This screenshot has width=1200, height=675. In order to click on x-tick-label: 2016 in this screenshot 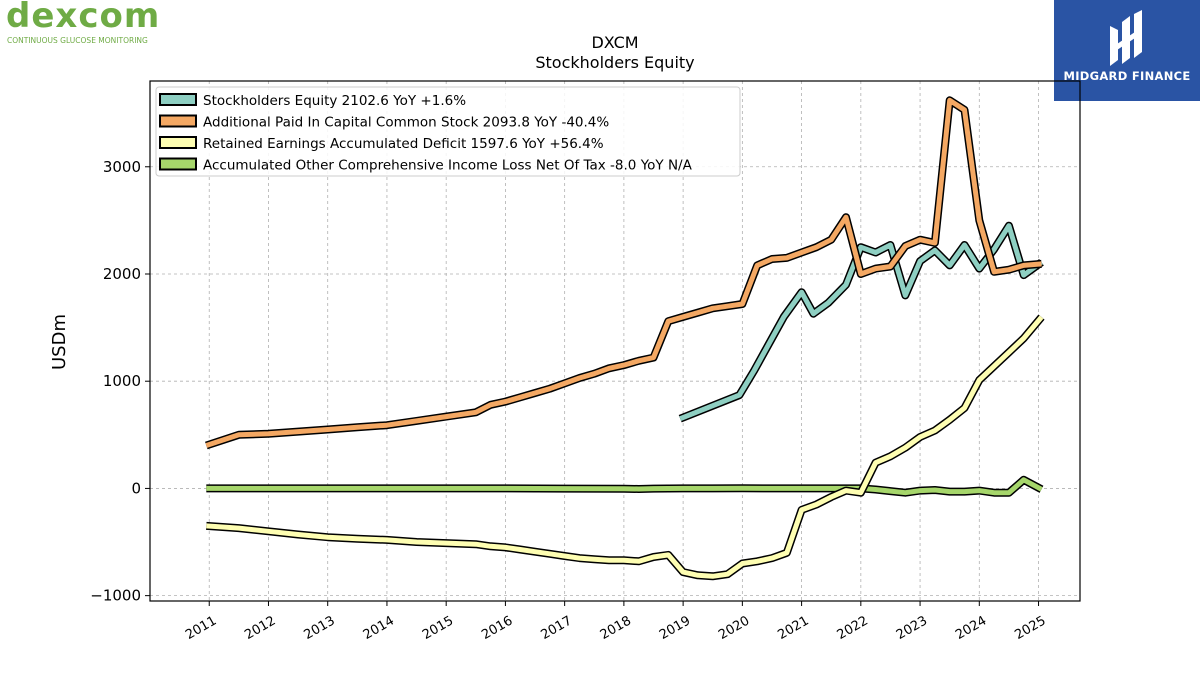, I will do `click(497, 628)`.